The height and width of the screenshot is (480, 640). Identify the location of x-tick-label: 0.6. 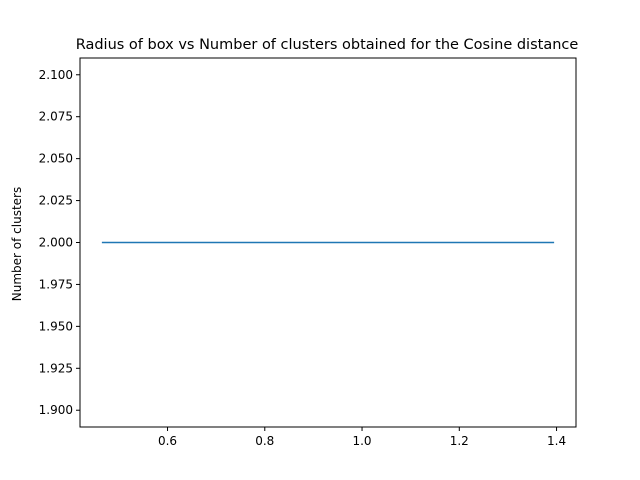
(167, 441).